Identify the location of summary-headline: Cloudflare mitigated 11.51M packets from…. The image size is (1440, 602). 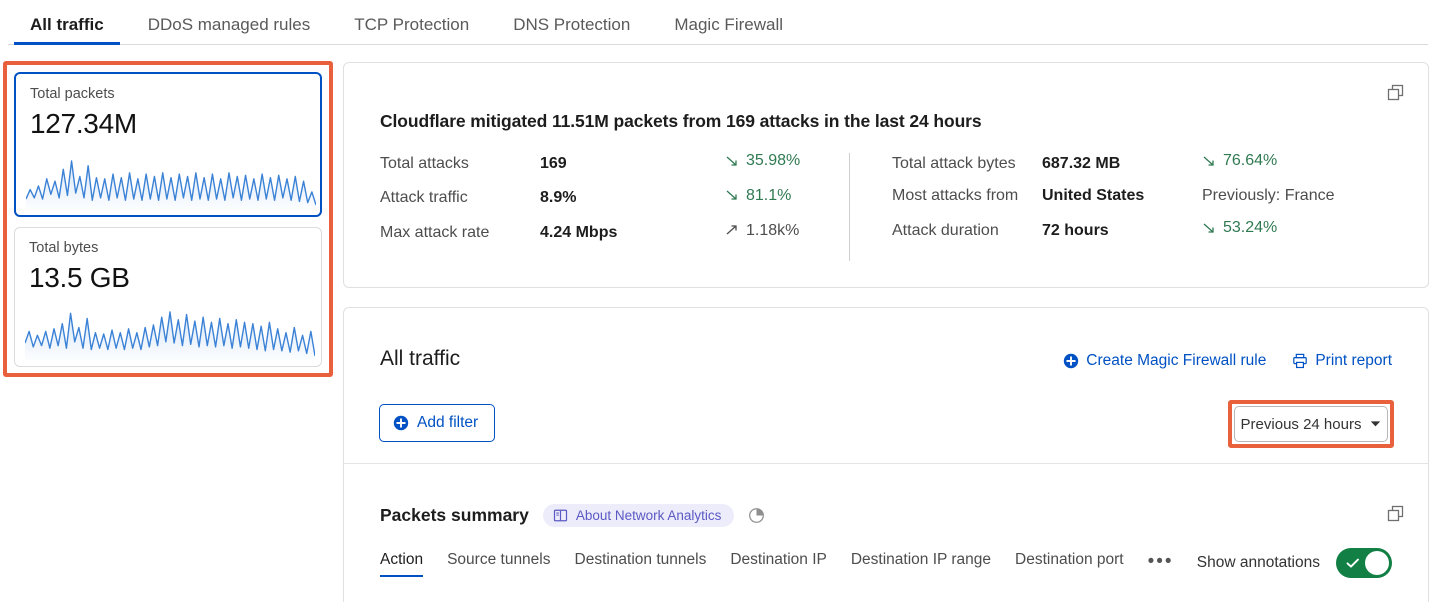
(681, 121).